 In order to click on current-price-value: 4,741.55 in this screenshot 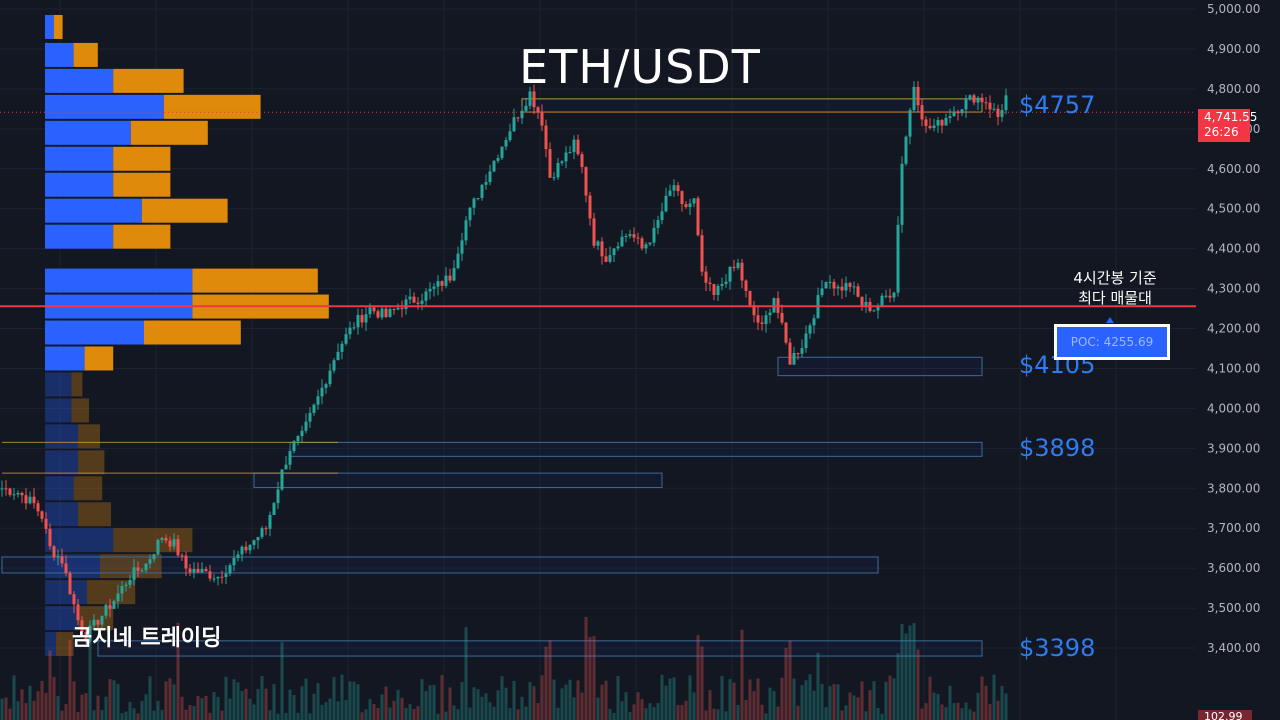, I will do `click(1231, 117)`.